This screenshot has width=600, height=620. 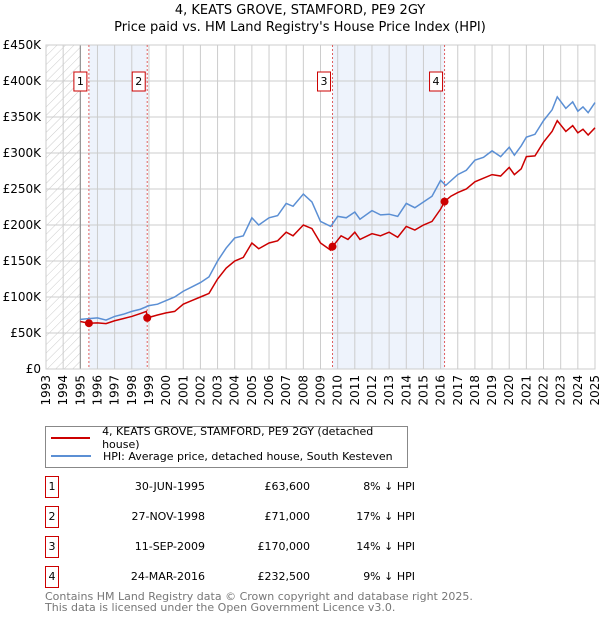 I want to click on y-tick-label: £450K, so click(x=23, y=45).